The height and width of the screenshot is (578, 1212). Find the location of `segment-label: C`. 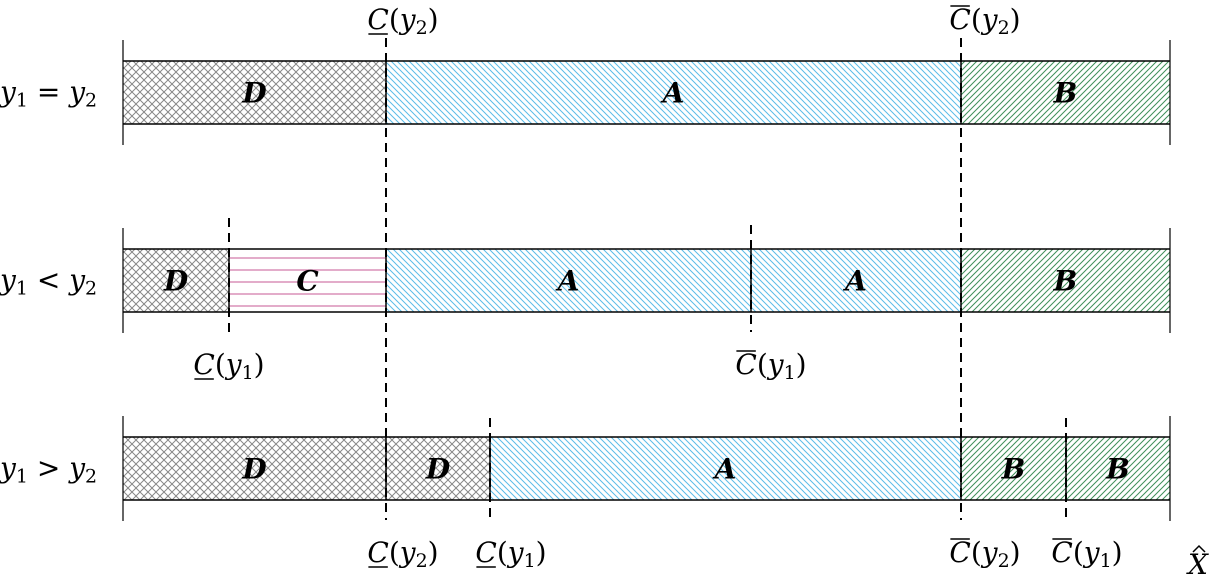

segment-label: C is located at coordinates (307, 281).